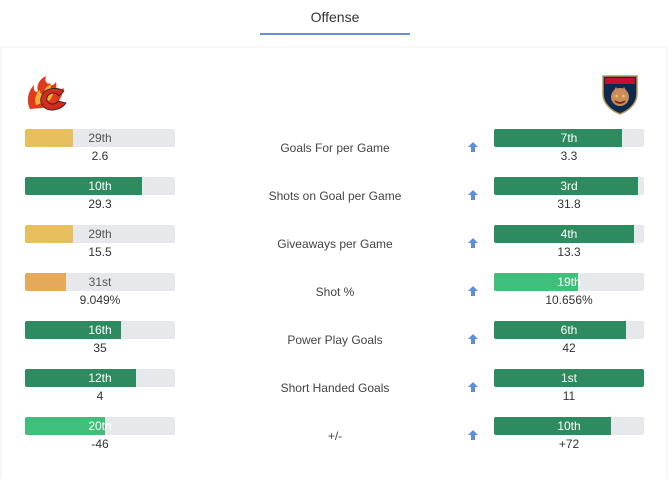  What do you see at coordinates (335, 34) in the screenshot?
I see `active-tab-indicator` at bounding box center [335, 34].